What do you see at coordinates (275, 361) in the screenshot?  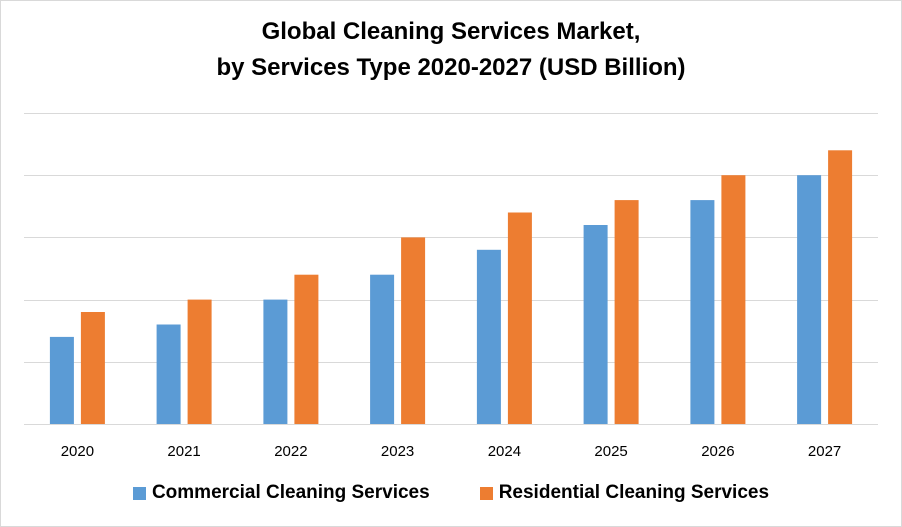 I see `bar-commercial-2022` at bounding box center [275, 361].